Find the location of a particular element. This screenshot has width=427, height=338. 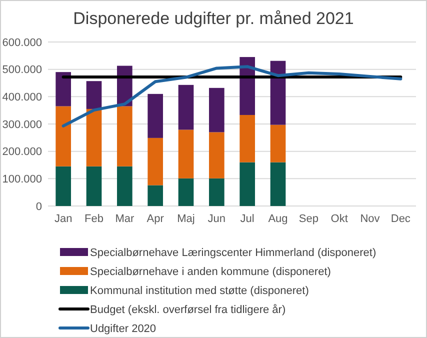

x-tick-label: Okt is located at coordinates (339, 219).